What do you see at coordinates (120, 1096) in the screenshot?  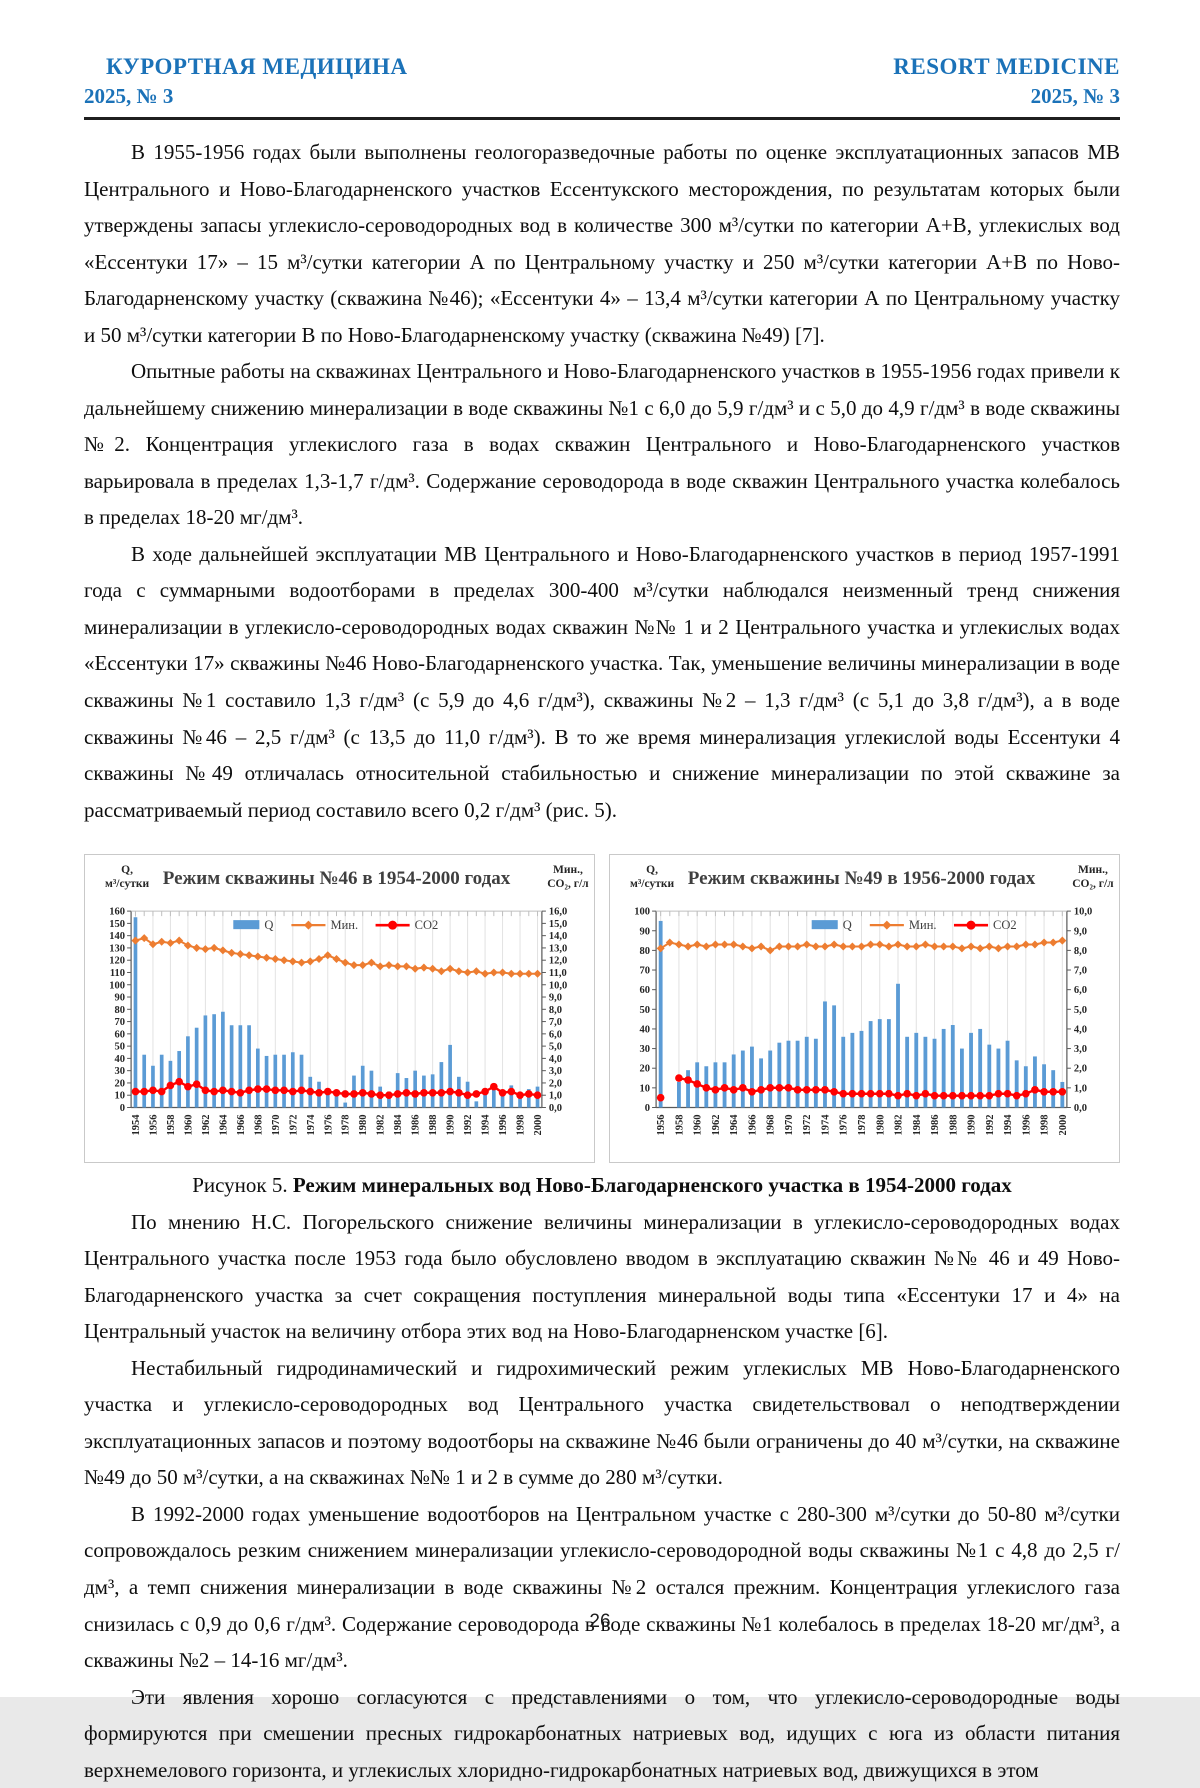 I see `svg-text: 10` at bounding box center [120, 1096].